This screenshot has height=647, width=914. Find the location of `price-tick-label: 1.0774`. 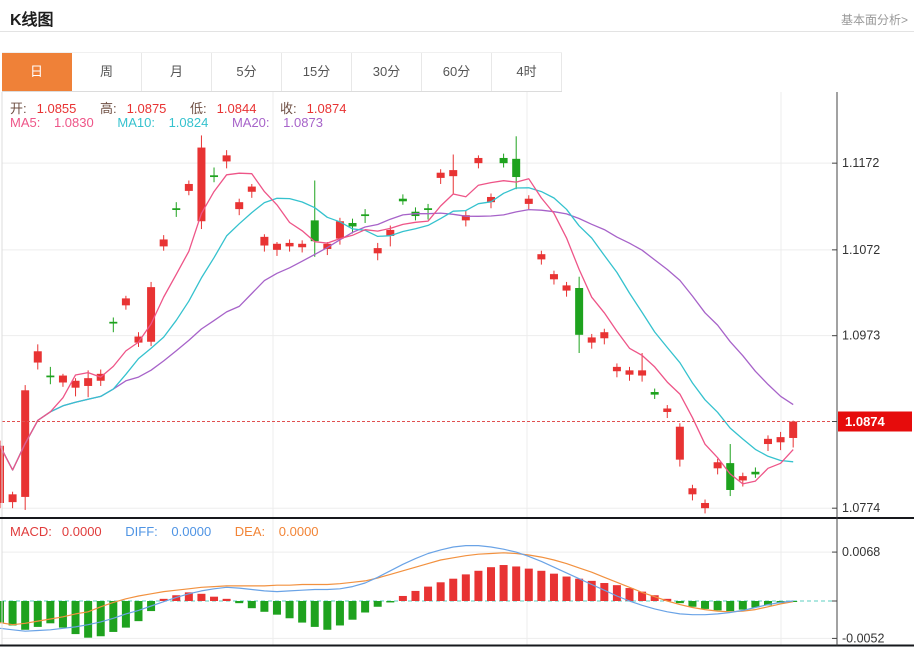

price-tick-label: 1.0774 is located at coordinates (861, 508).